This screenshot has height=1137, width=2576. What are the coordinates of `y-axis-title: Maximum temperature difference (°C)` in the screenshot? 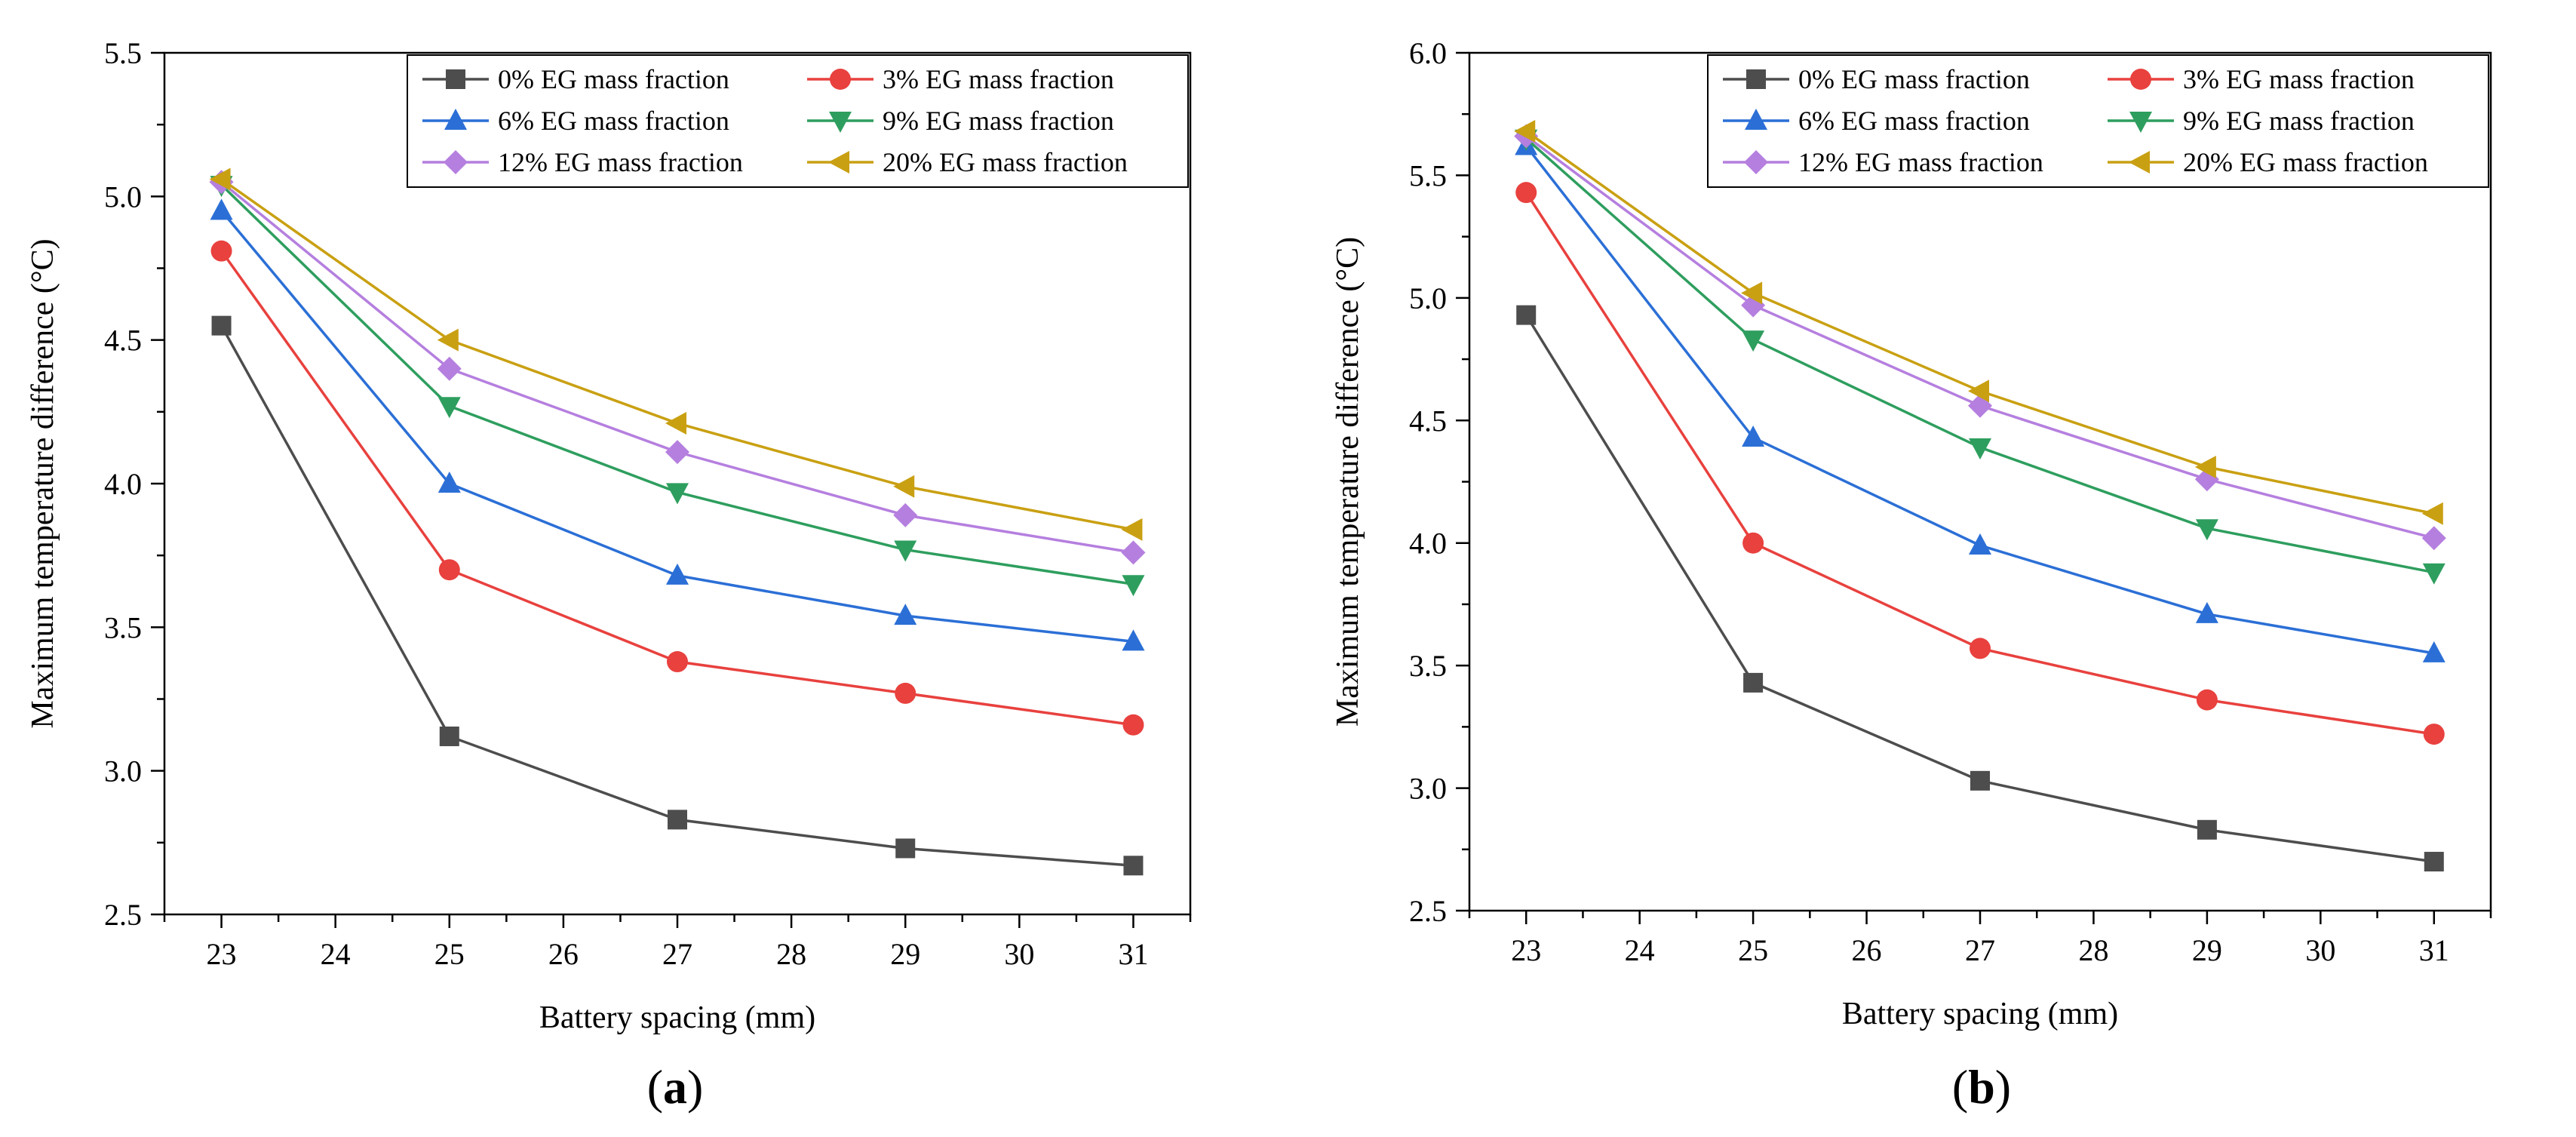 It's located at (43, 483).